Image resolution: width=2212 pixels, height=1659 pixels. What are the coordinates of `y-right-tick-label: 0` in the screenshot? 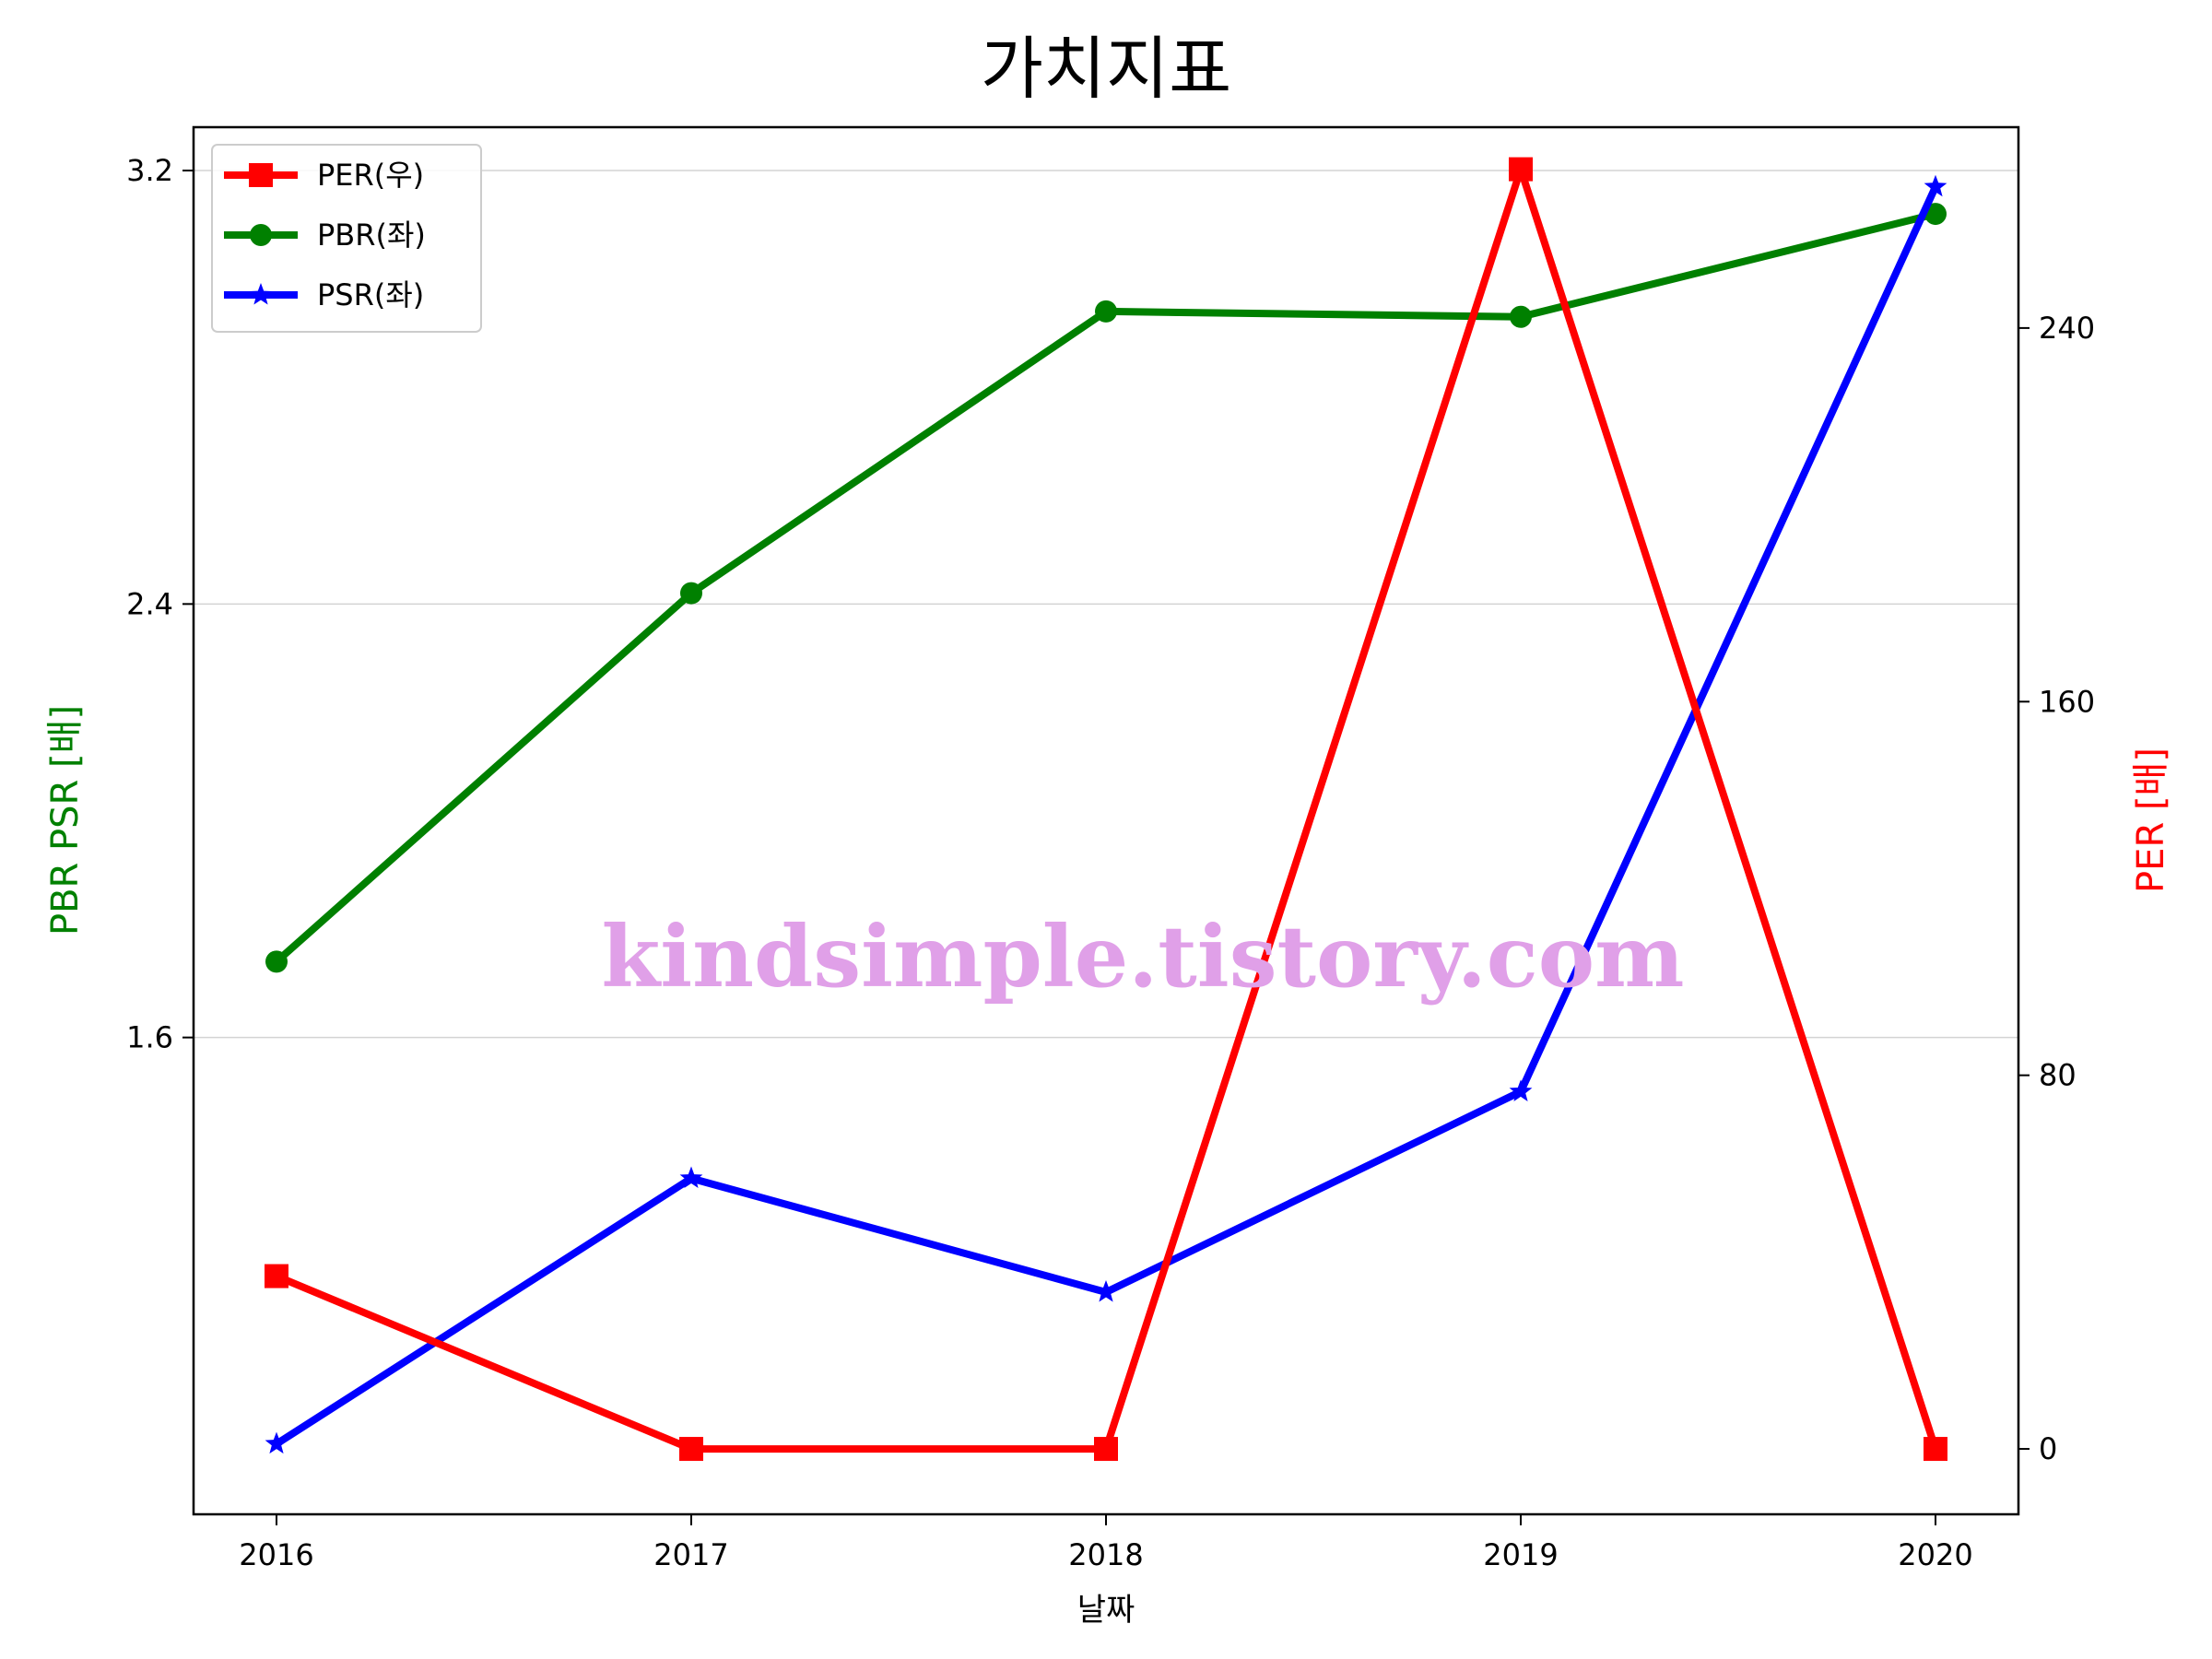 It's located at (2048, 1448).